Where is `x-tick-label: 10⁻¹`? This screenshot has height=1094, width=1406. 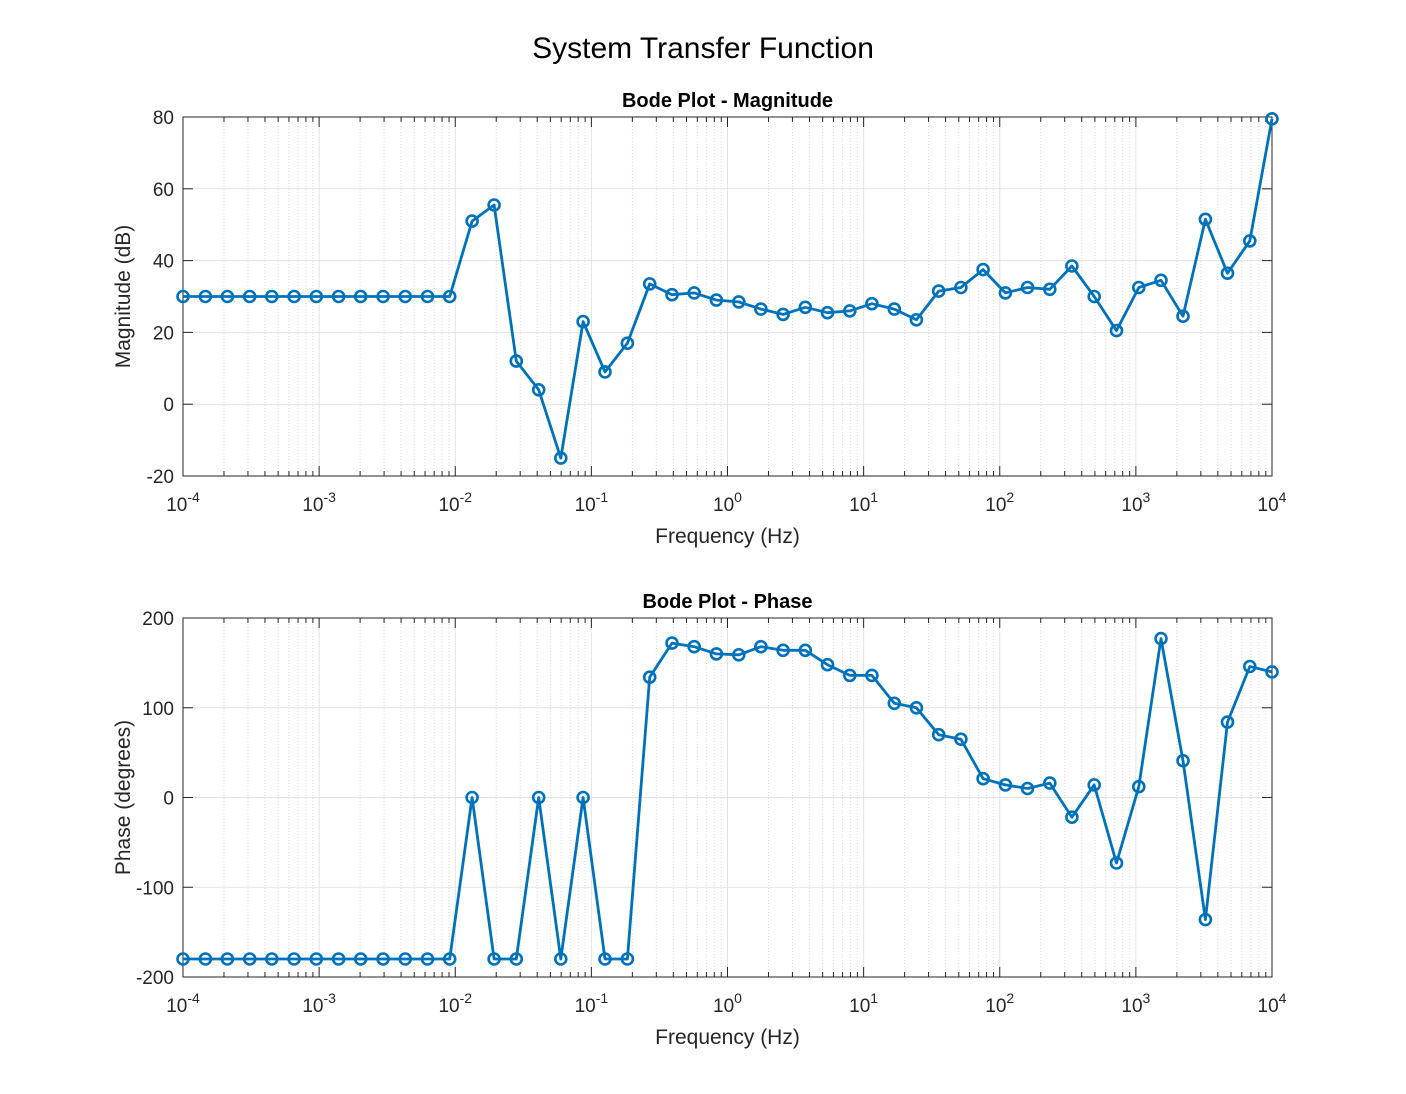 x-tick-label: 10⁻¹ is located at coordinates (592, 1003).